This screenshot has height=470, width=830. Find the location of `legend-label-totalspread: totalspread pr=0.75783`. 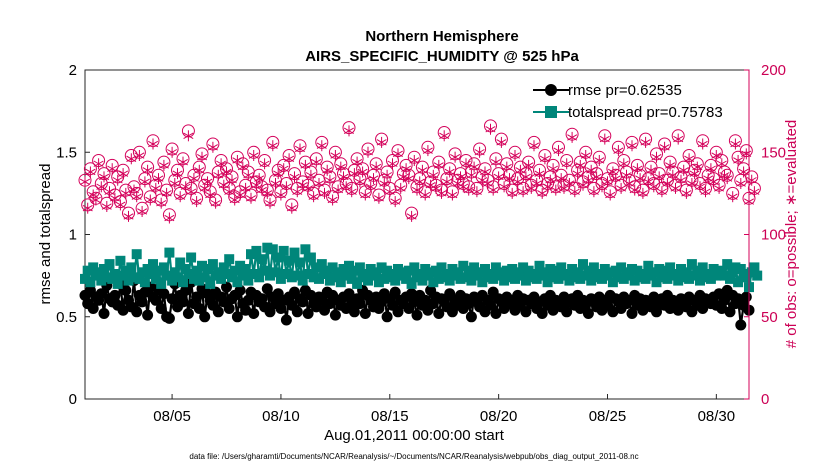

legend-label-totalspread: totalspread pr=0.75783 is located at coordinates (645, 112).